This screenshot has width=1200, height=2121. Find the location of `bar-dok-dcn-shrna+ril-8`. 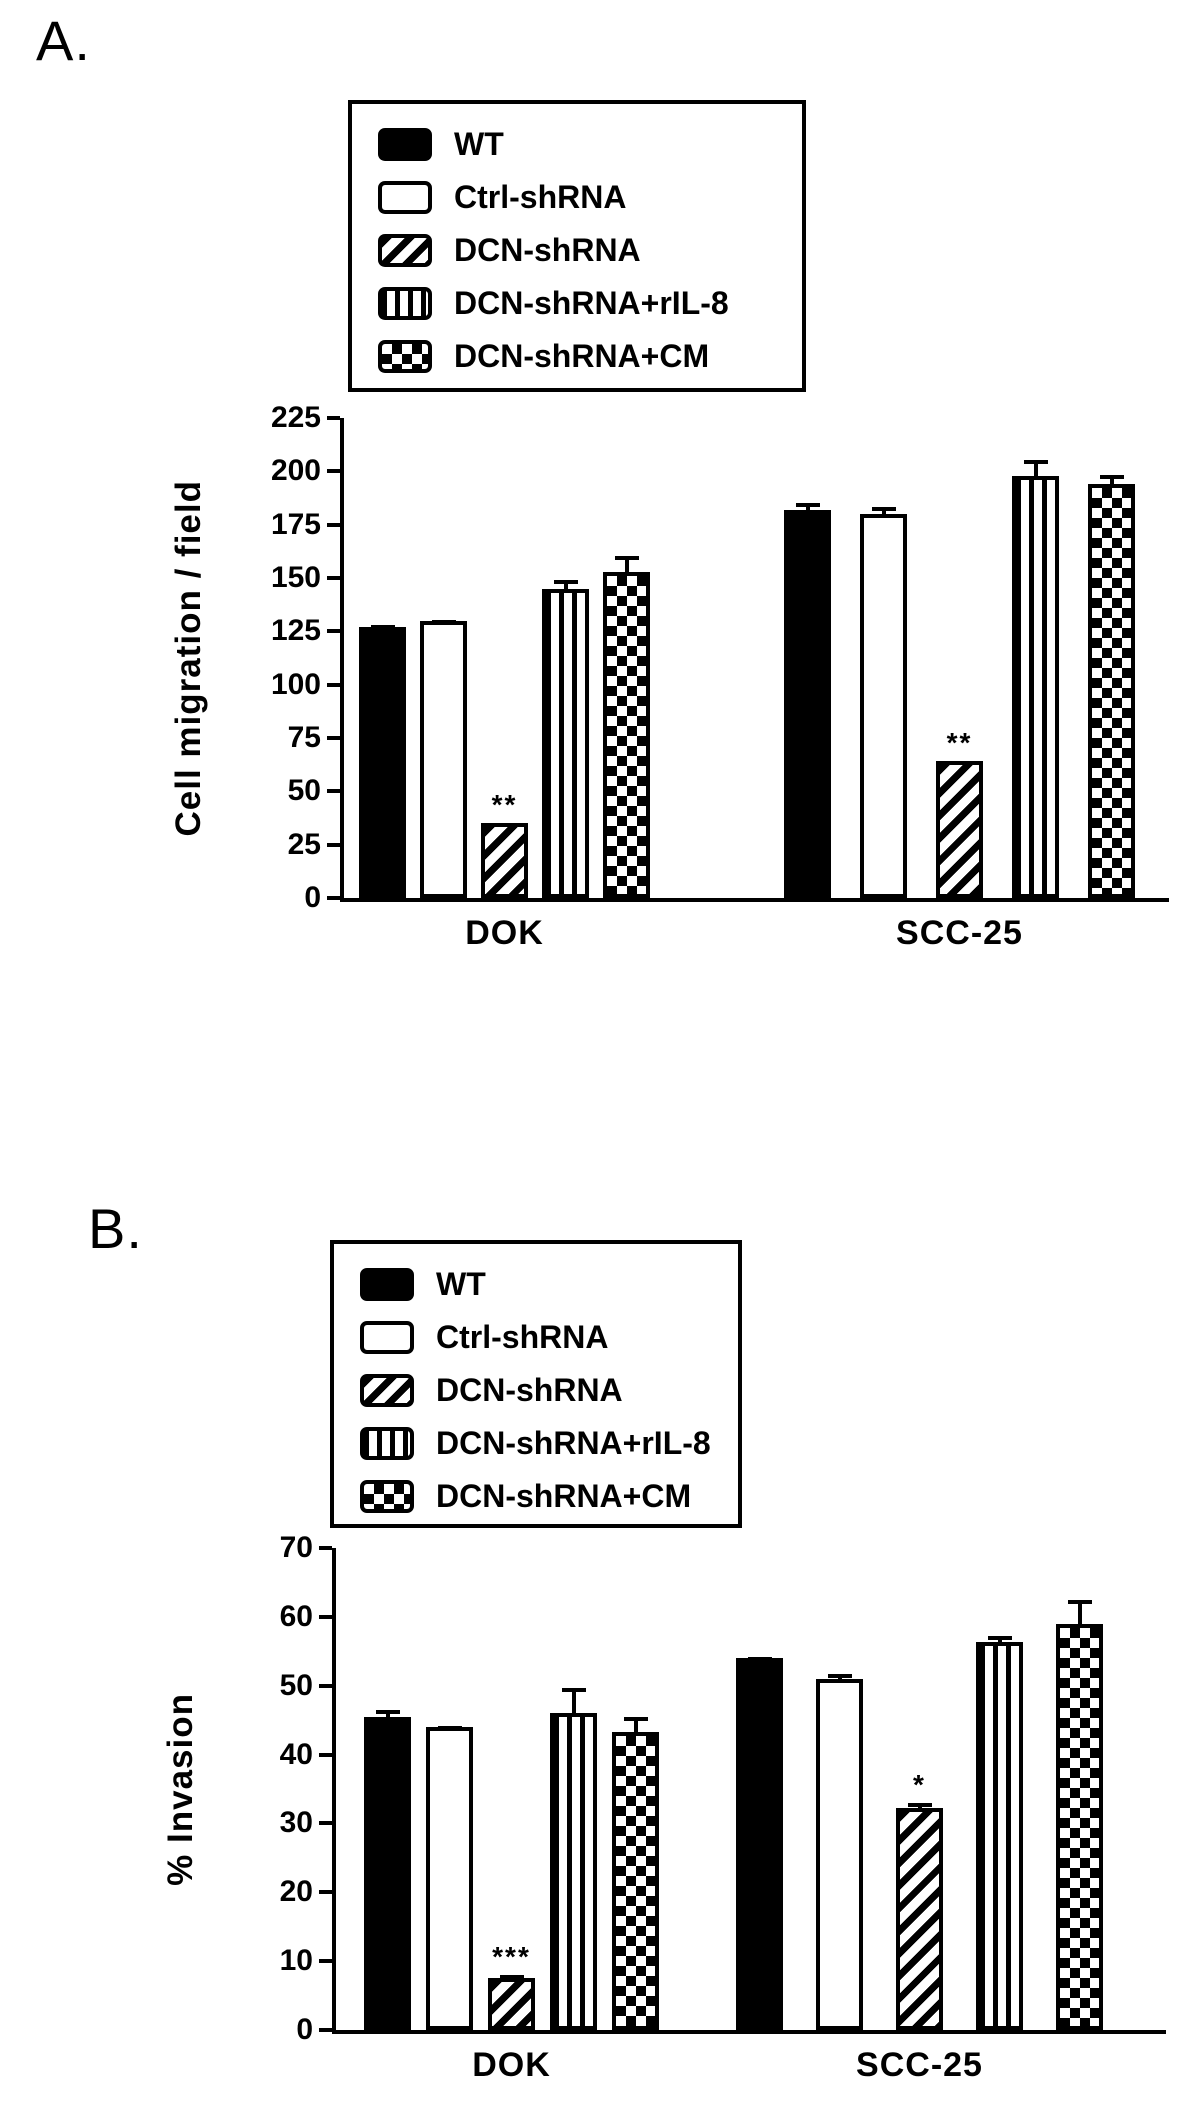

bar-dok-dcn-shrna+ril-8 is located at coordinates (573, 1858).